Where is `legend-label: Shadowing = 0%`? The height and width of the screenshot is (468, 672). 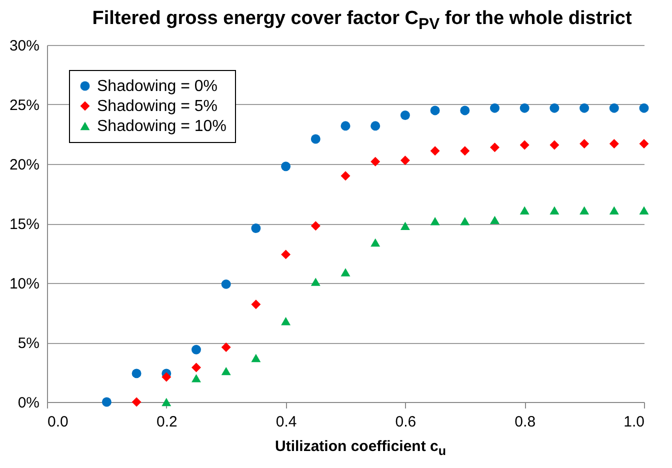 legend-label: Shadowing = 0% is located at coordinates (157, 86).